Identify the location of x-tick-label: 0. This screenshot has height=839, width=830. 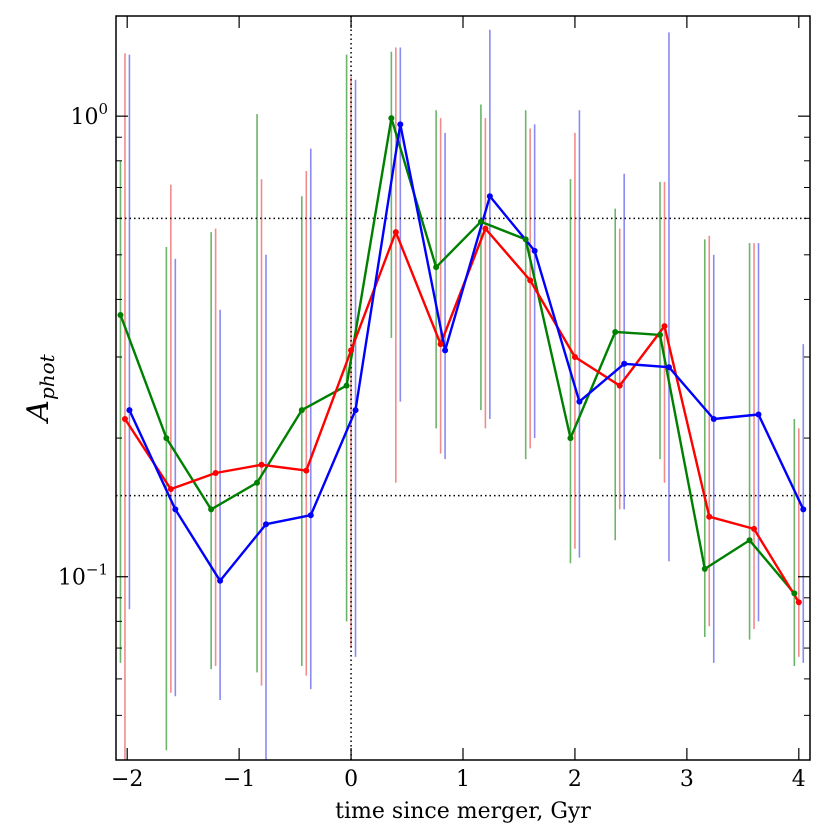
(351, 779).